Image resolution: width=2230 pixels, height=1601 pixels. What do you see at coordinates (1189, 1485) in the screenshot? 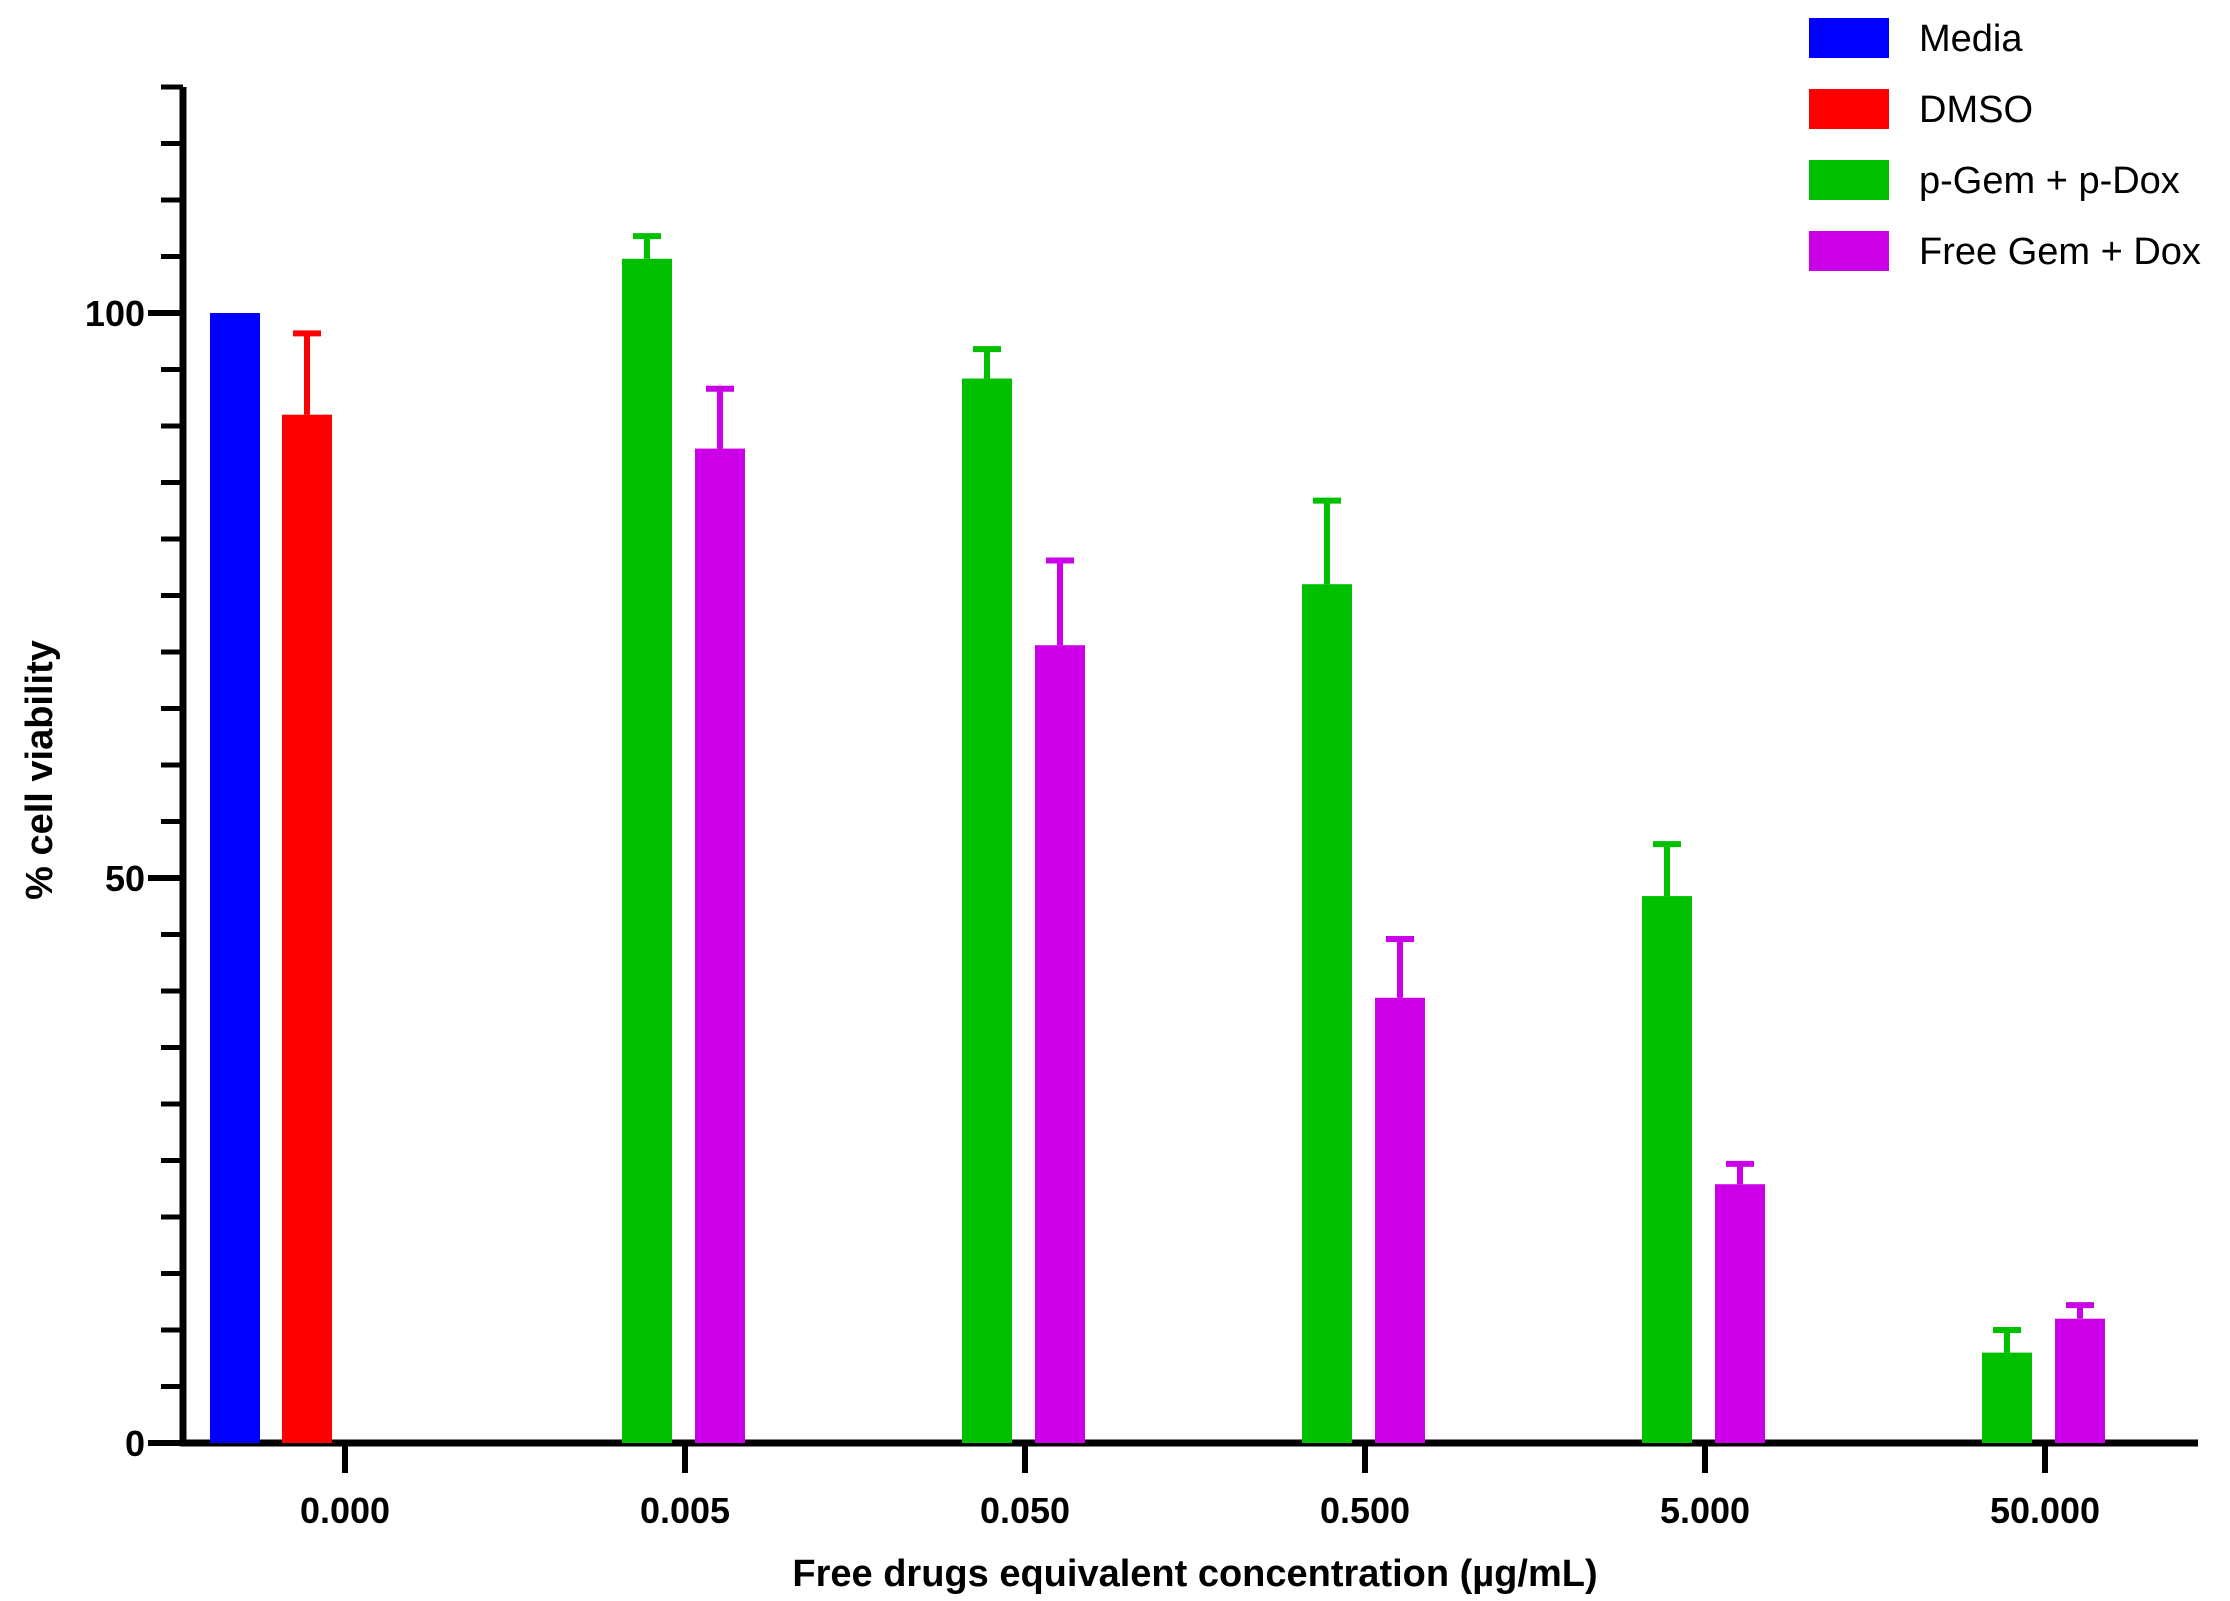
I see `x-axis: 0.000 0.005 0.050 0.500 5.000 50.000` at bounding box center [1189, 1485].